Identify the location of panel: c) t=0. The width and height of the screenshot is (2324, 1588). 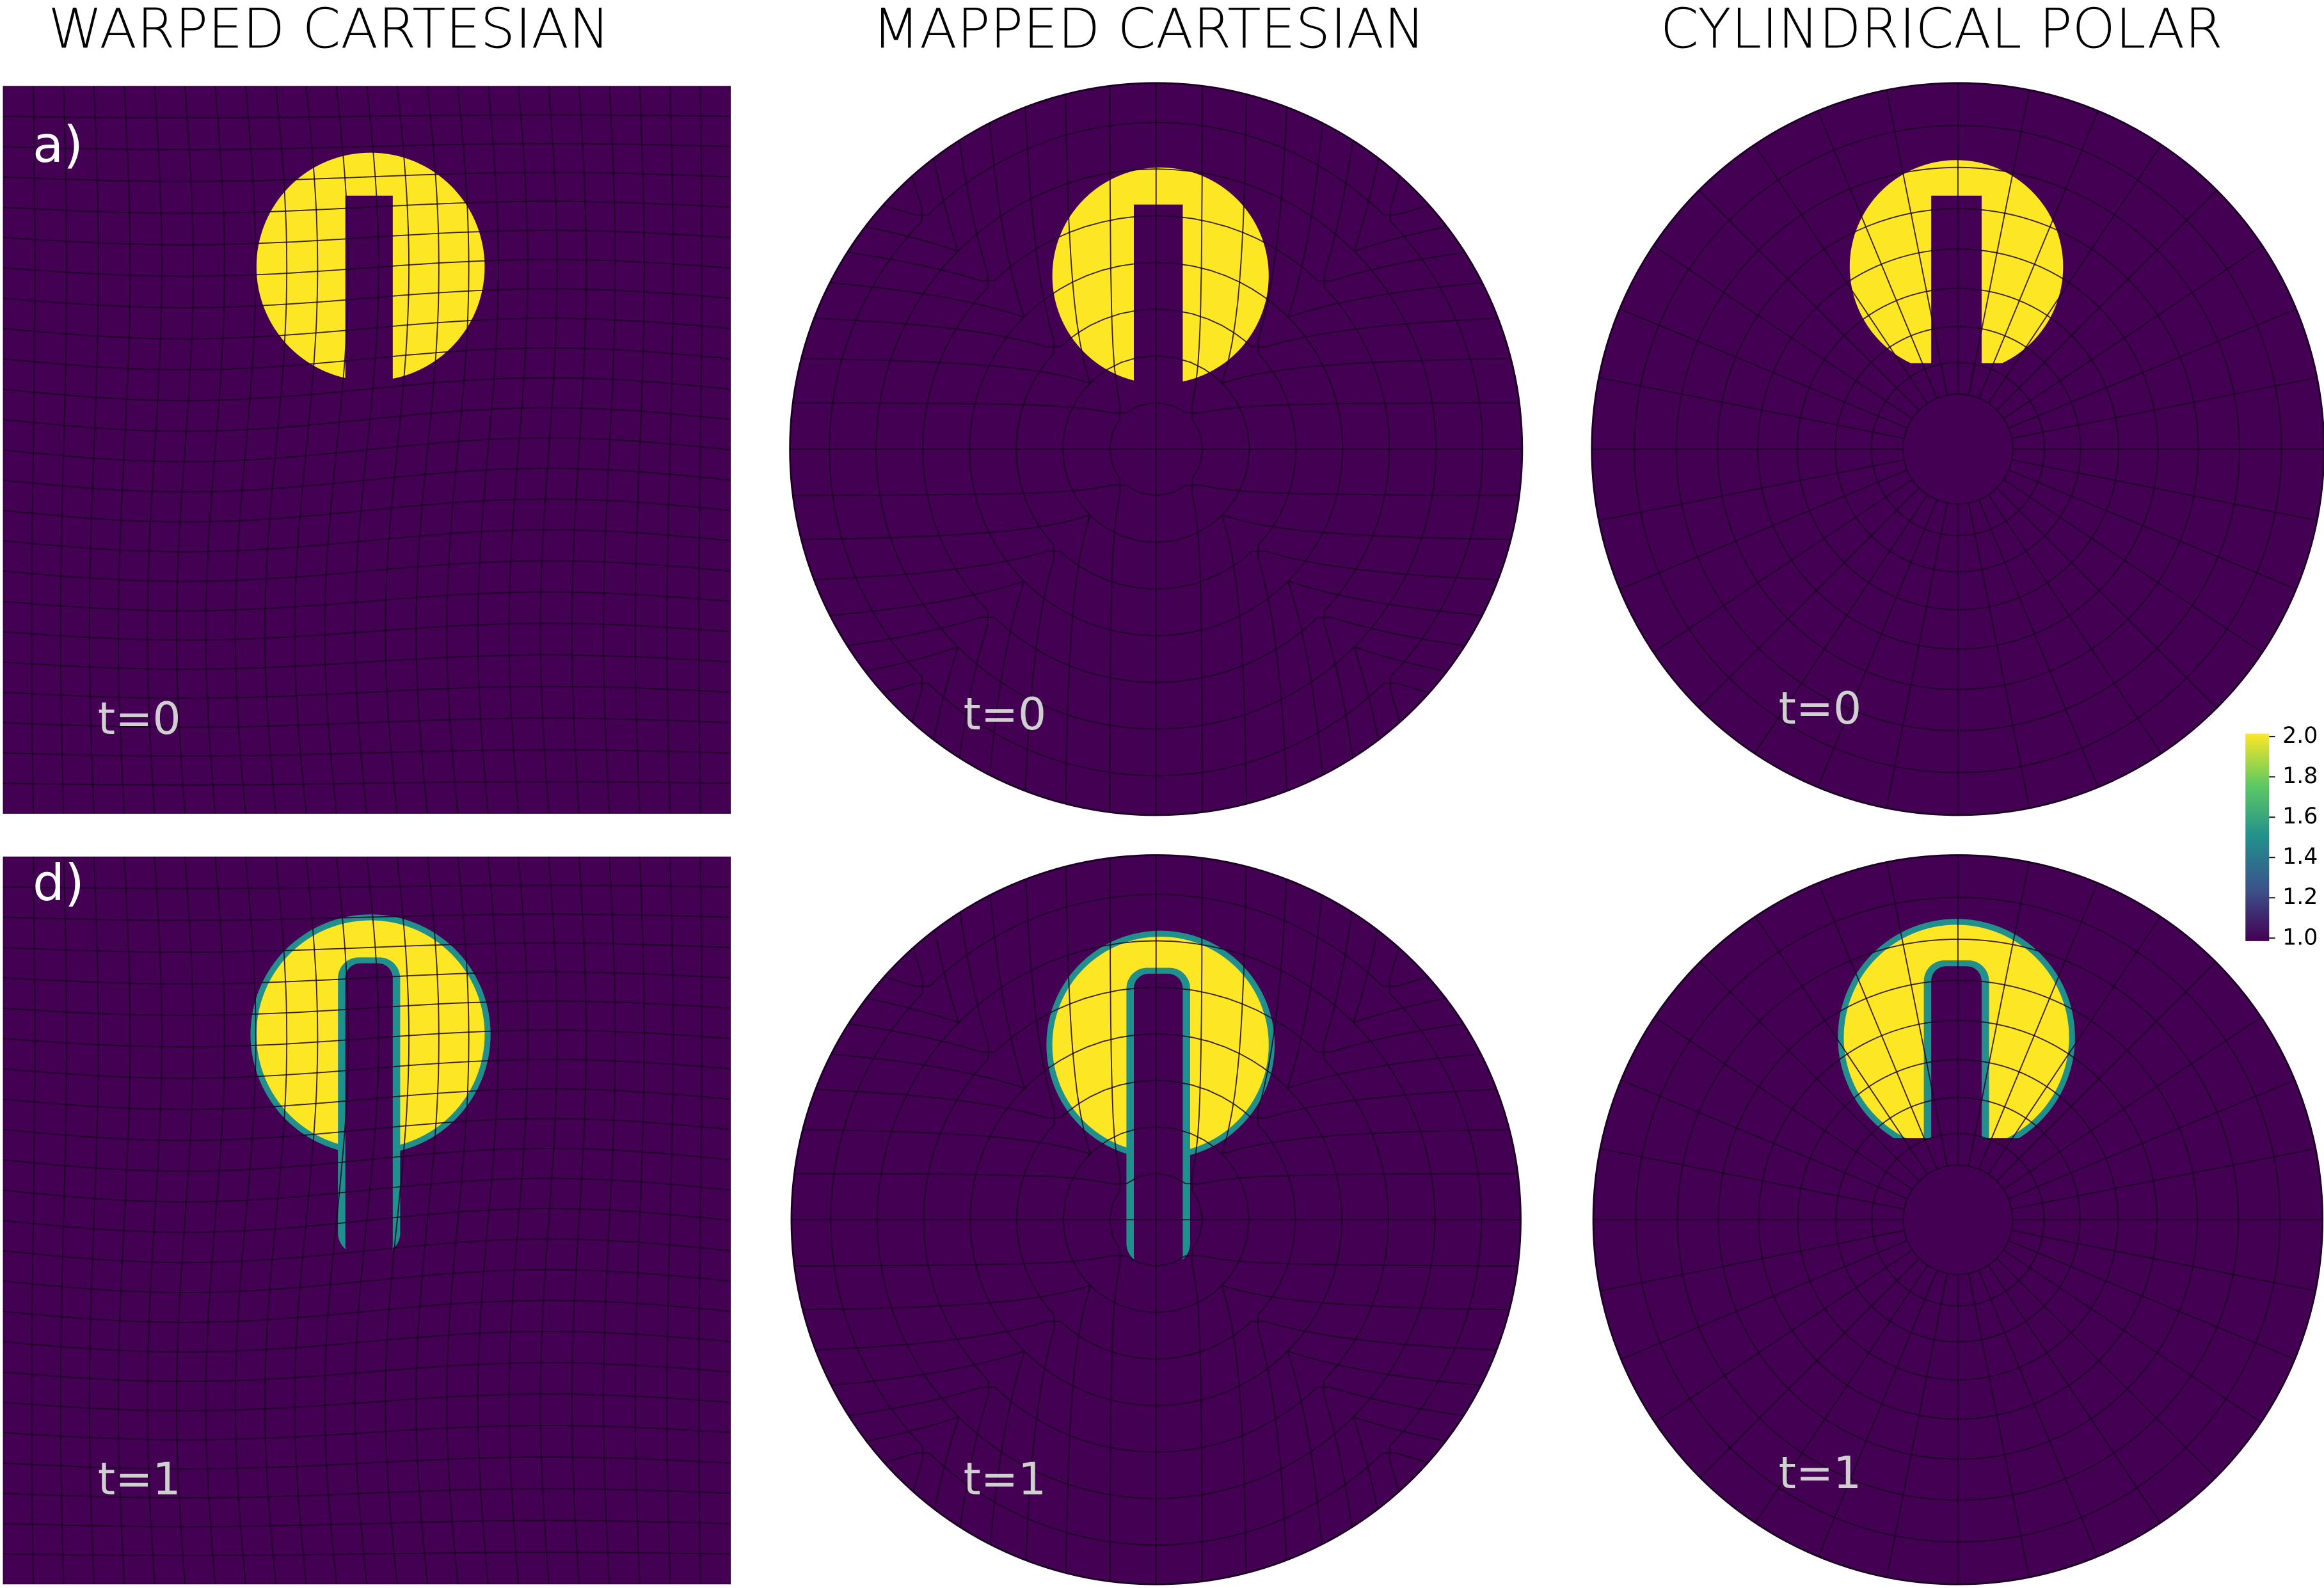
(1957, 449).